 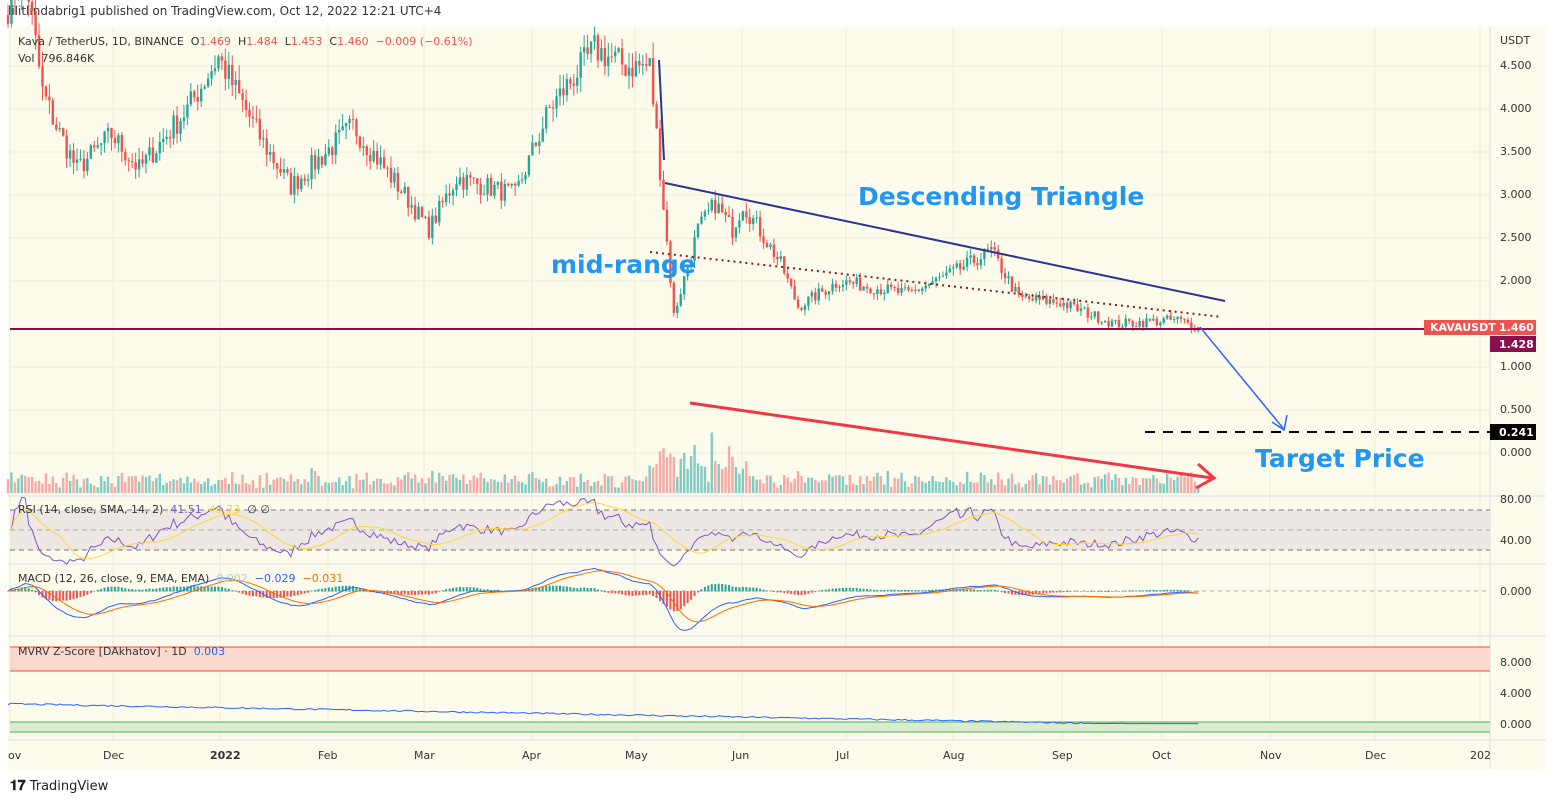 I want to click on time-tick: Oct, so click(x=1162, y=755).